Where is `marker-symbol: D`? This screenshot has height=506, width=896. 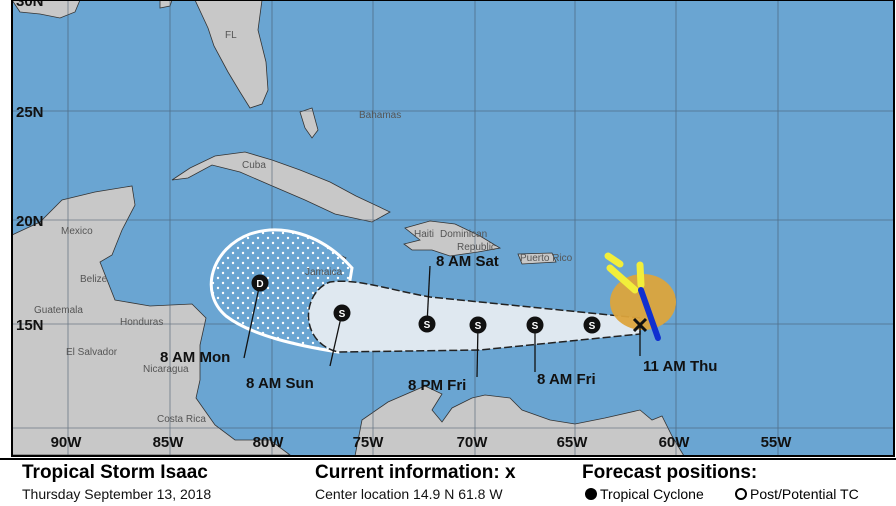 marker-symbol: D is located at coordinates (259, 284).